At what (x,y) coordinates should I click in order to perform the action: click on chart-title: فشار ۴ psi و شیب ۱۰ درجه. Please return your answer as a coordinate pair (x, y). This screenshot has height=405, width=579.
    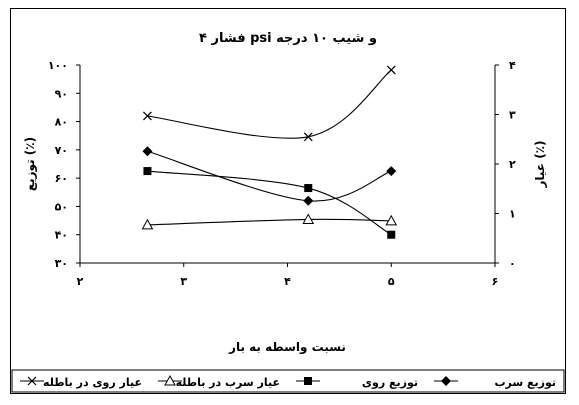
    Looking at the image, I should click on (288, 38).